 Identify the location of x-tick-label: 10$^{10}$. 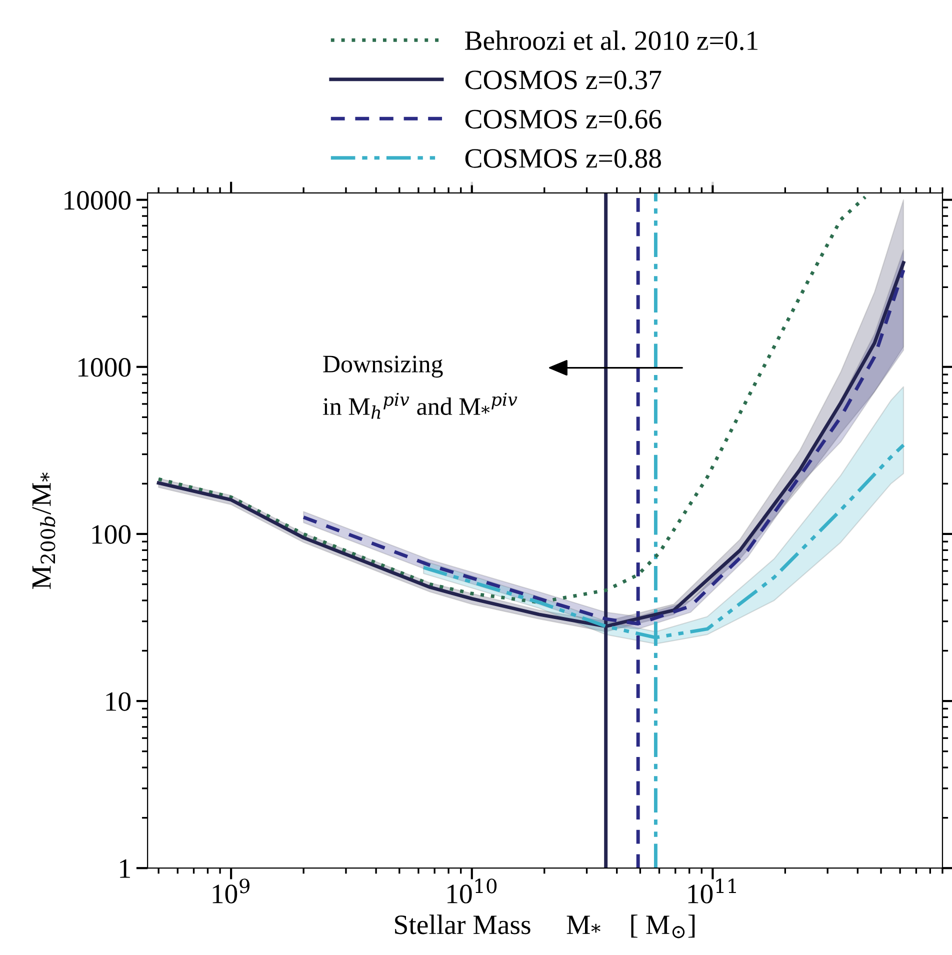
(472, 891).